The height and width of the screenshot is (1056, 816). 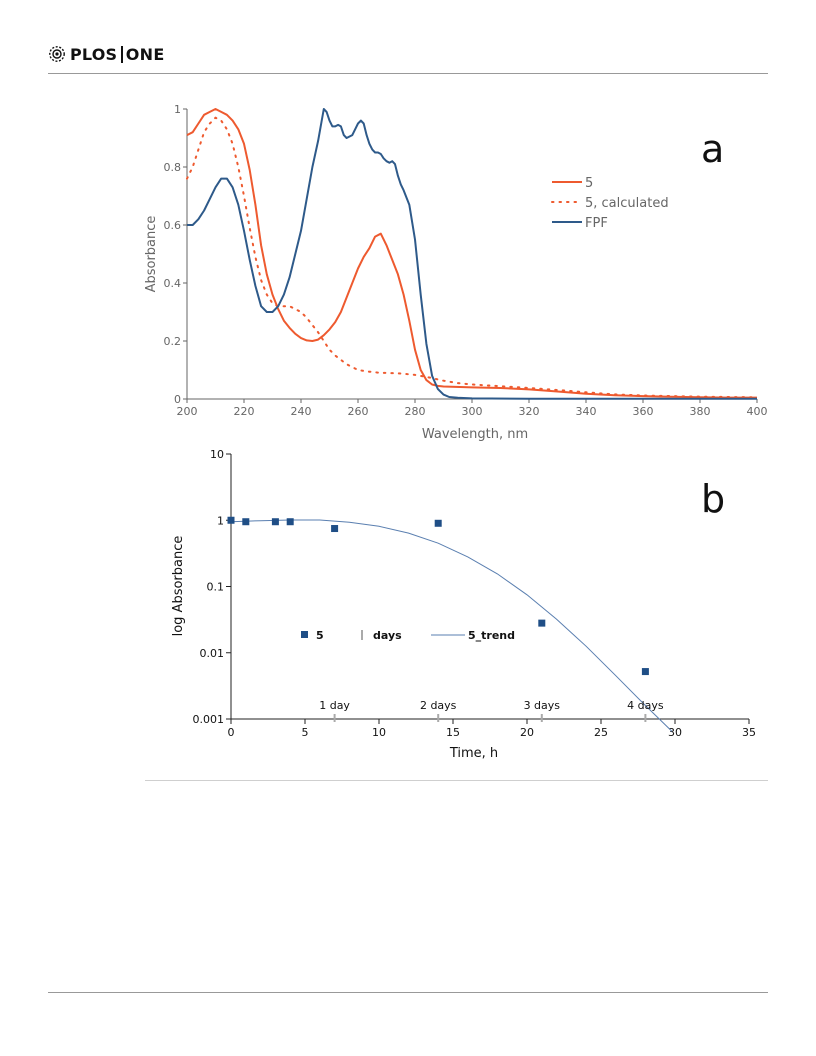 What do you see at coordinates (151, 254) in the screenshot?
I see `panel-a-ylabel: Absorbance` at bounding box center [151, 254].